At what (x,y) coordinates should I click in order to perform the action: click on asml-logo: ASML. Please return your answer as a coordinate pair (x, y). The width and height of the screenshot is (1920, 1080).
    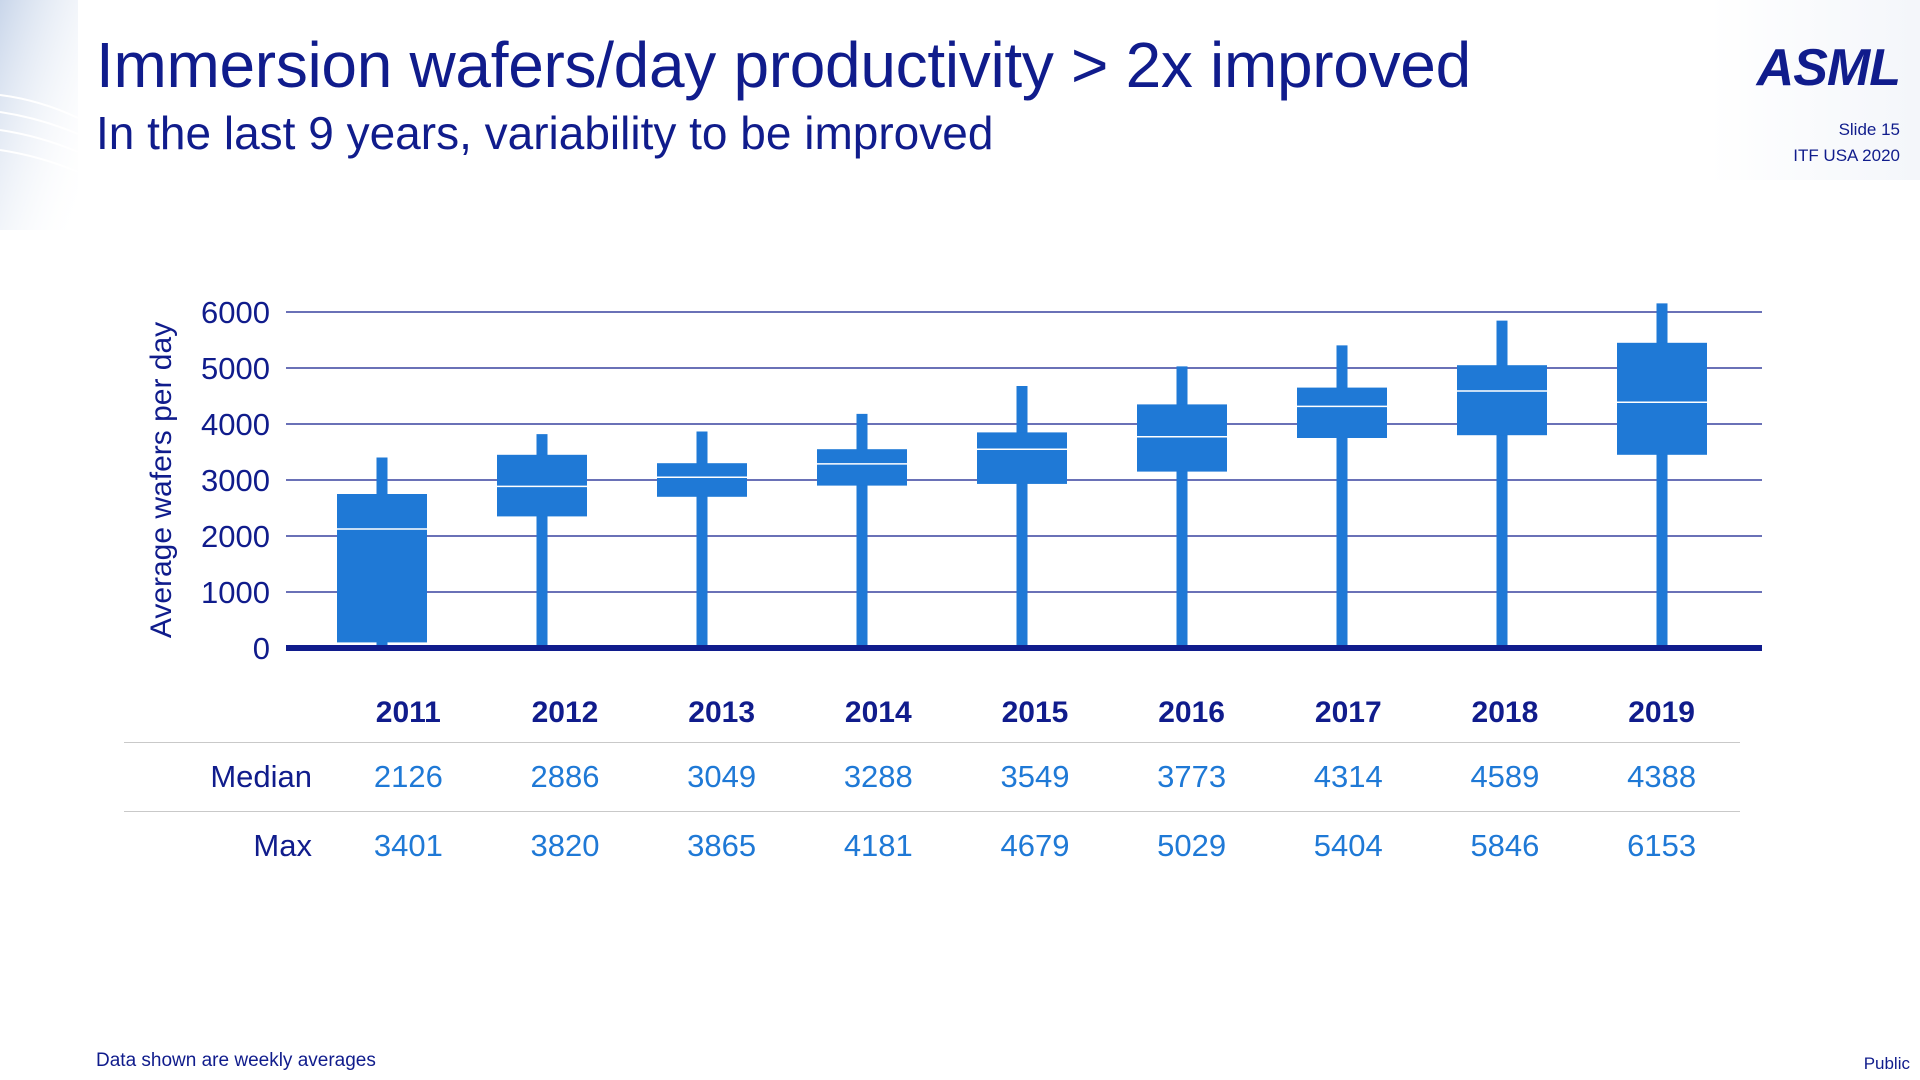
    Looking at the image, I should click on (1828, 68).